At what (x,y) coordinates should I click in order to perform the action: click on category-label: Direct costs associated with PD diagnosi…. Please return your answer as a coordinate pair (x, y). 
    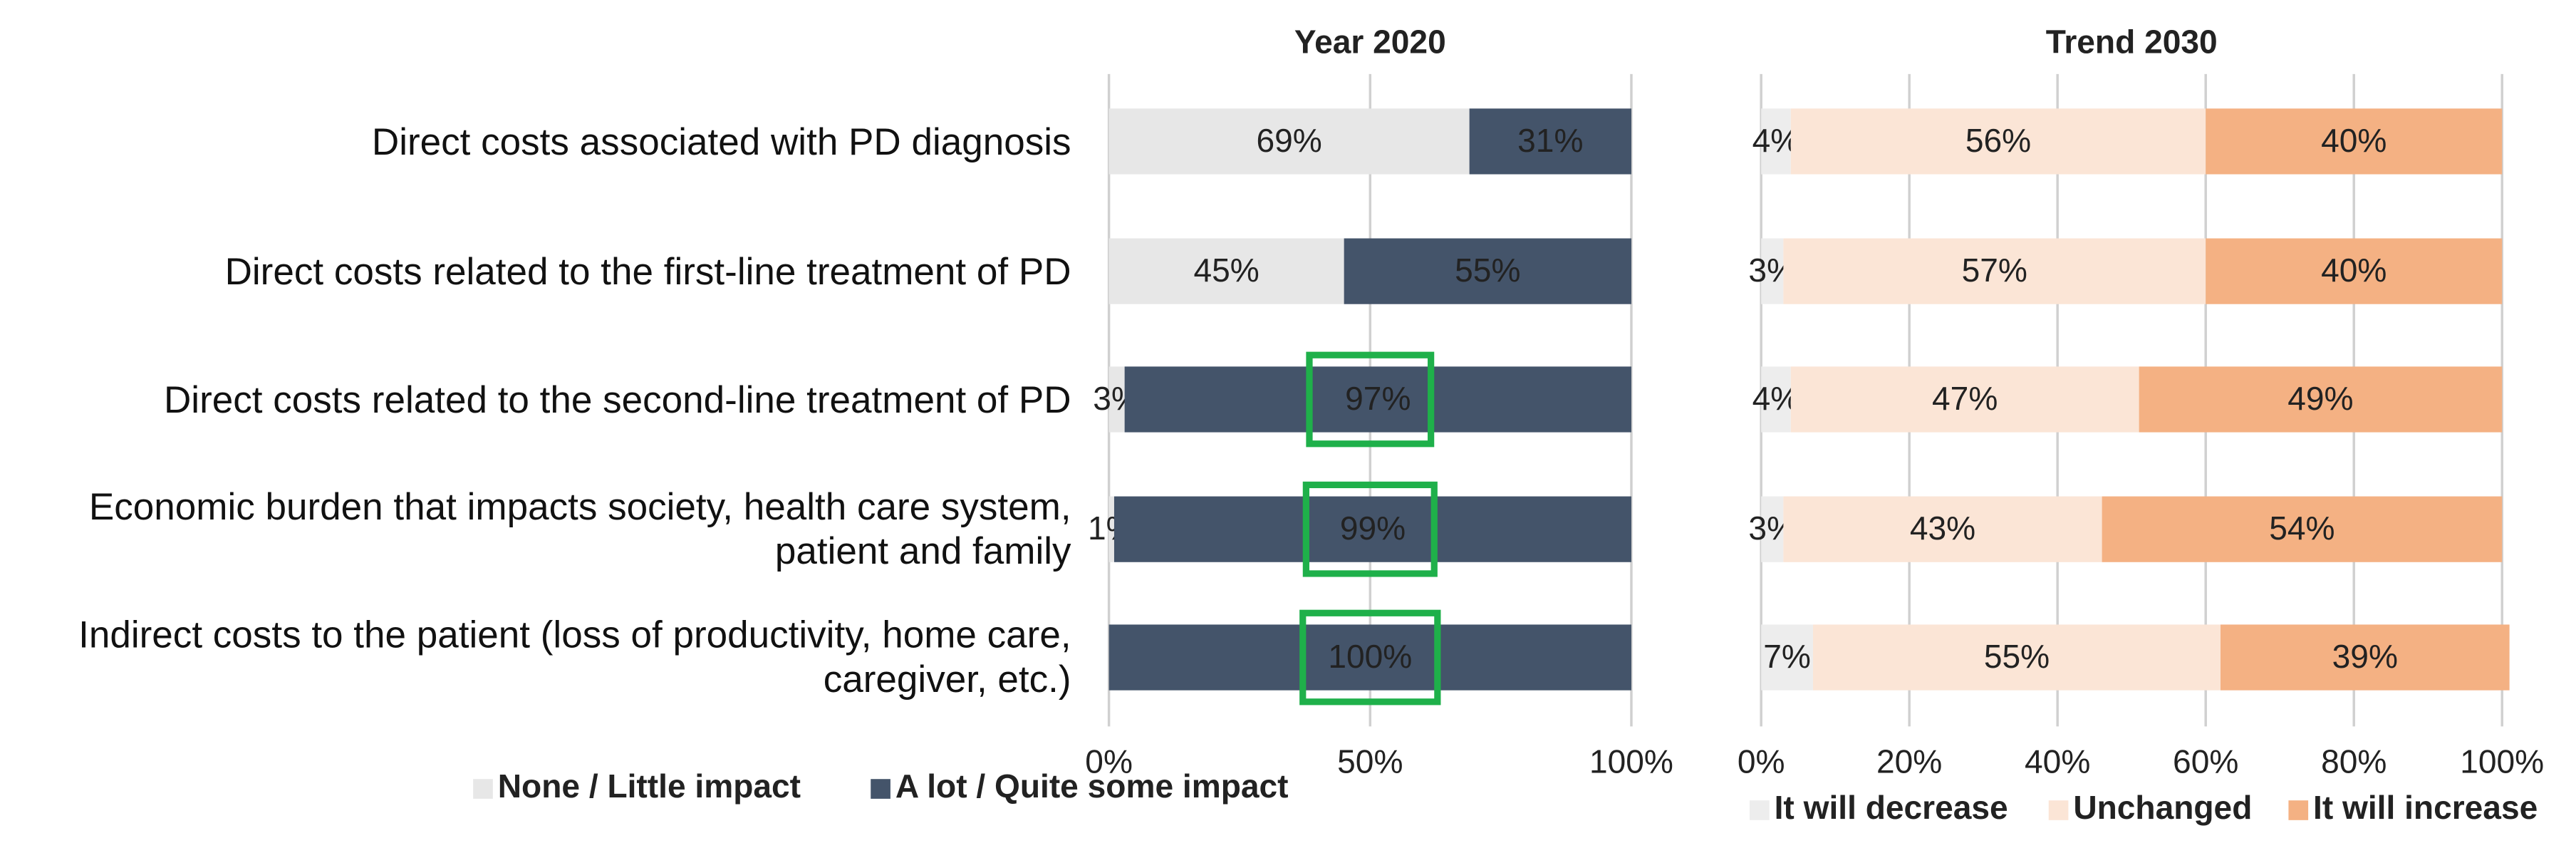
    Looking at the image, I should click on (721, 140).